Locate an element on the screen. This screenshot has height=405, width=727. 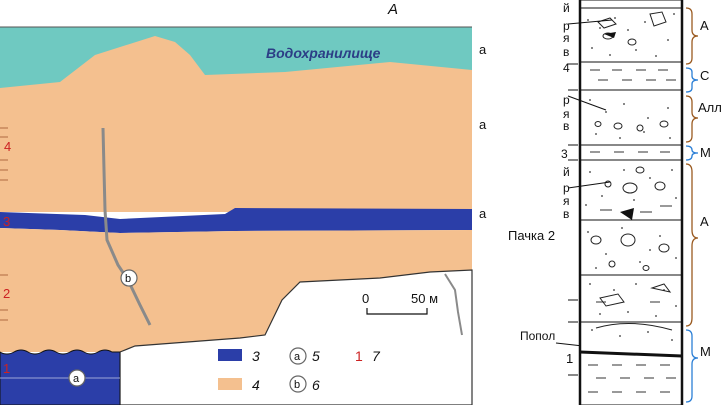
legend-circle-a-text: a is located at coordinates (297, 357).